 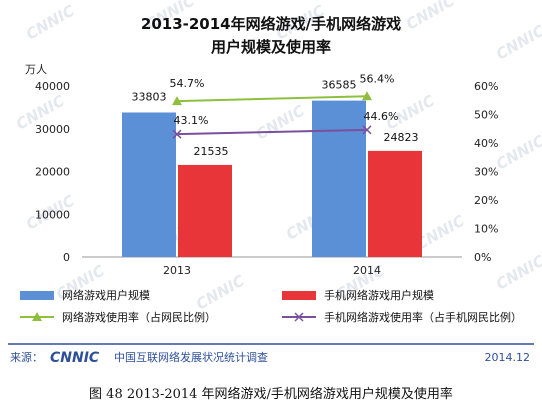 I want to click on watermark-14: CNNIC, so click(x=517, y=273).